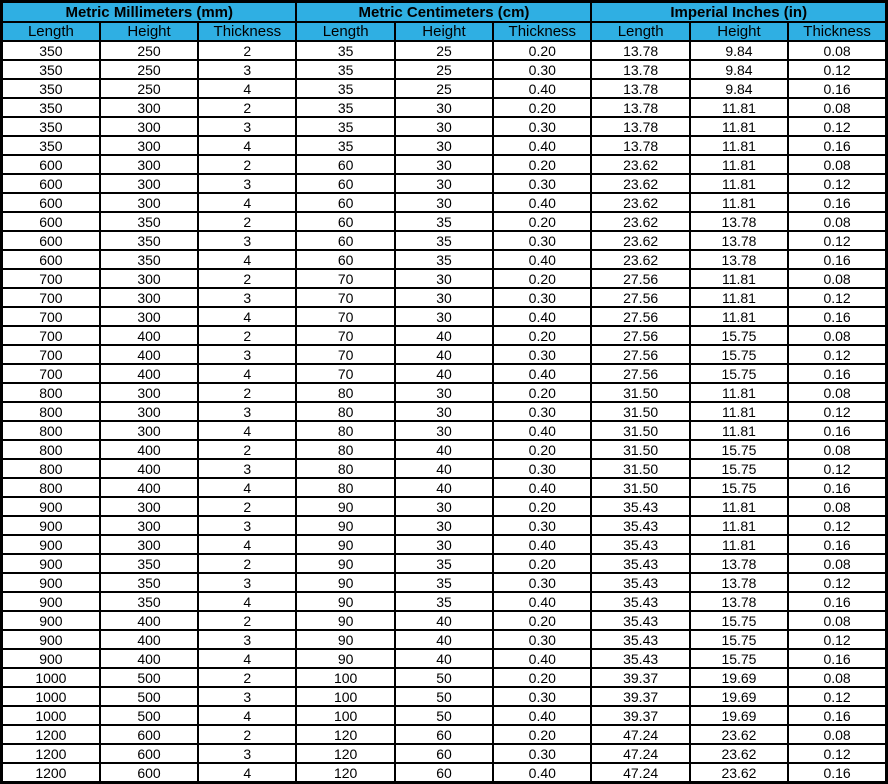 The image size is (888, 784). Describe the element at coordinates (50, 525) in the screenshot. I see `table-cell: 900` at that location.